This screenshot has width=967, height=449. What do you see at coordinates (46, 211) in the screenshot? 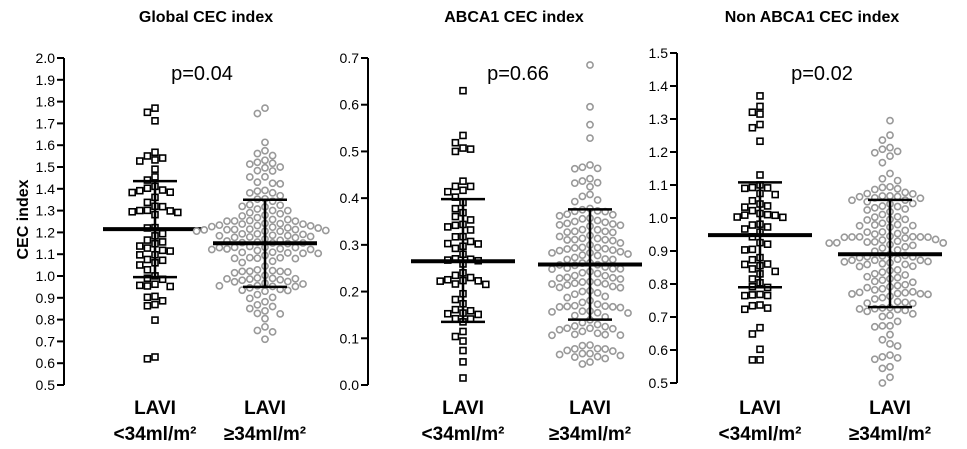
I see `y-tick-label: 1.3` at bounding box center [46, 211].